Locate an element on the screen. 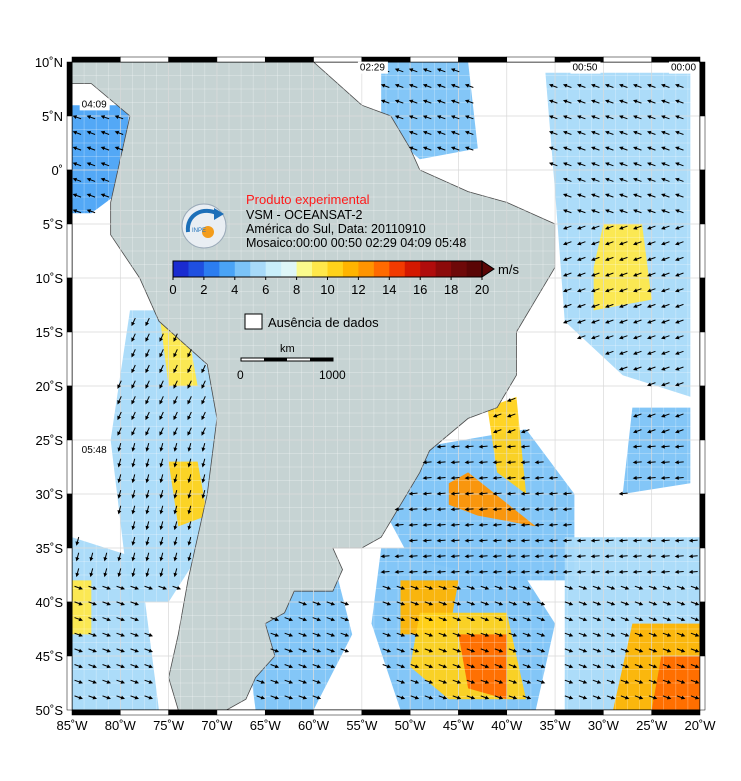  lat-tick-label: 50˚S is located at coordinates (50, 710).